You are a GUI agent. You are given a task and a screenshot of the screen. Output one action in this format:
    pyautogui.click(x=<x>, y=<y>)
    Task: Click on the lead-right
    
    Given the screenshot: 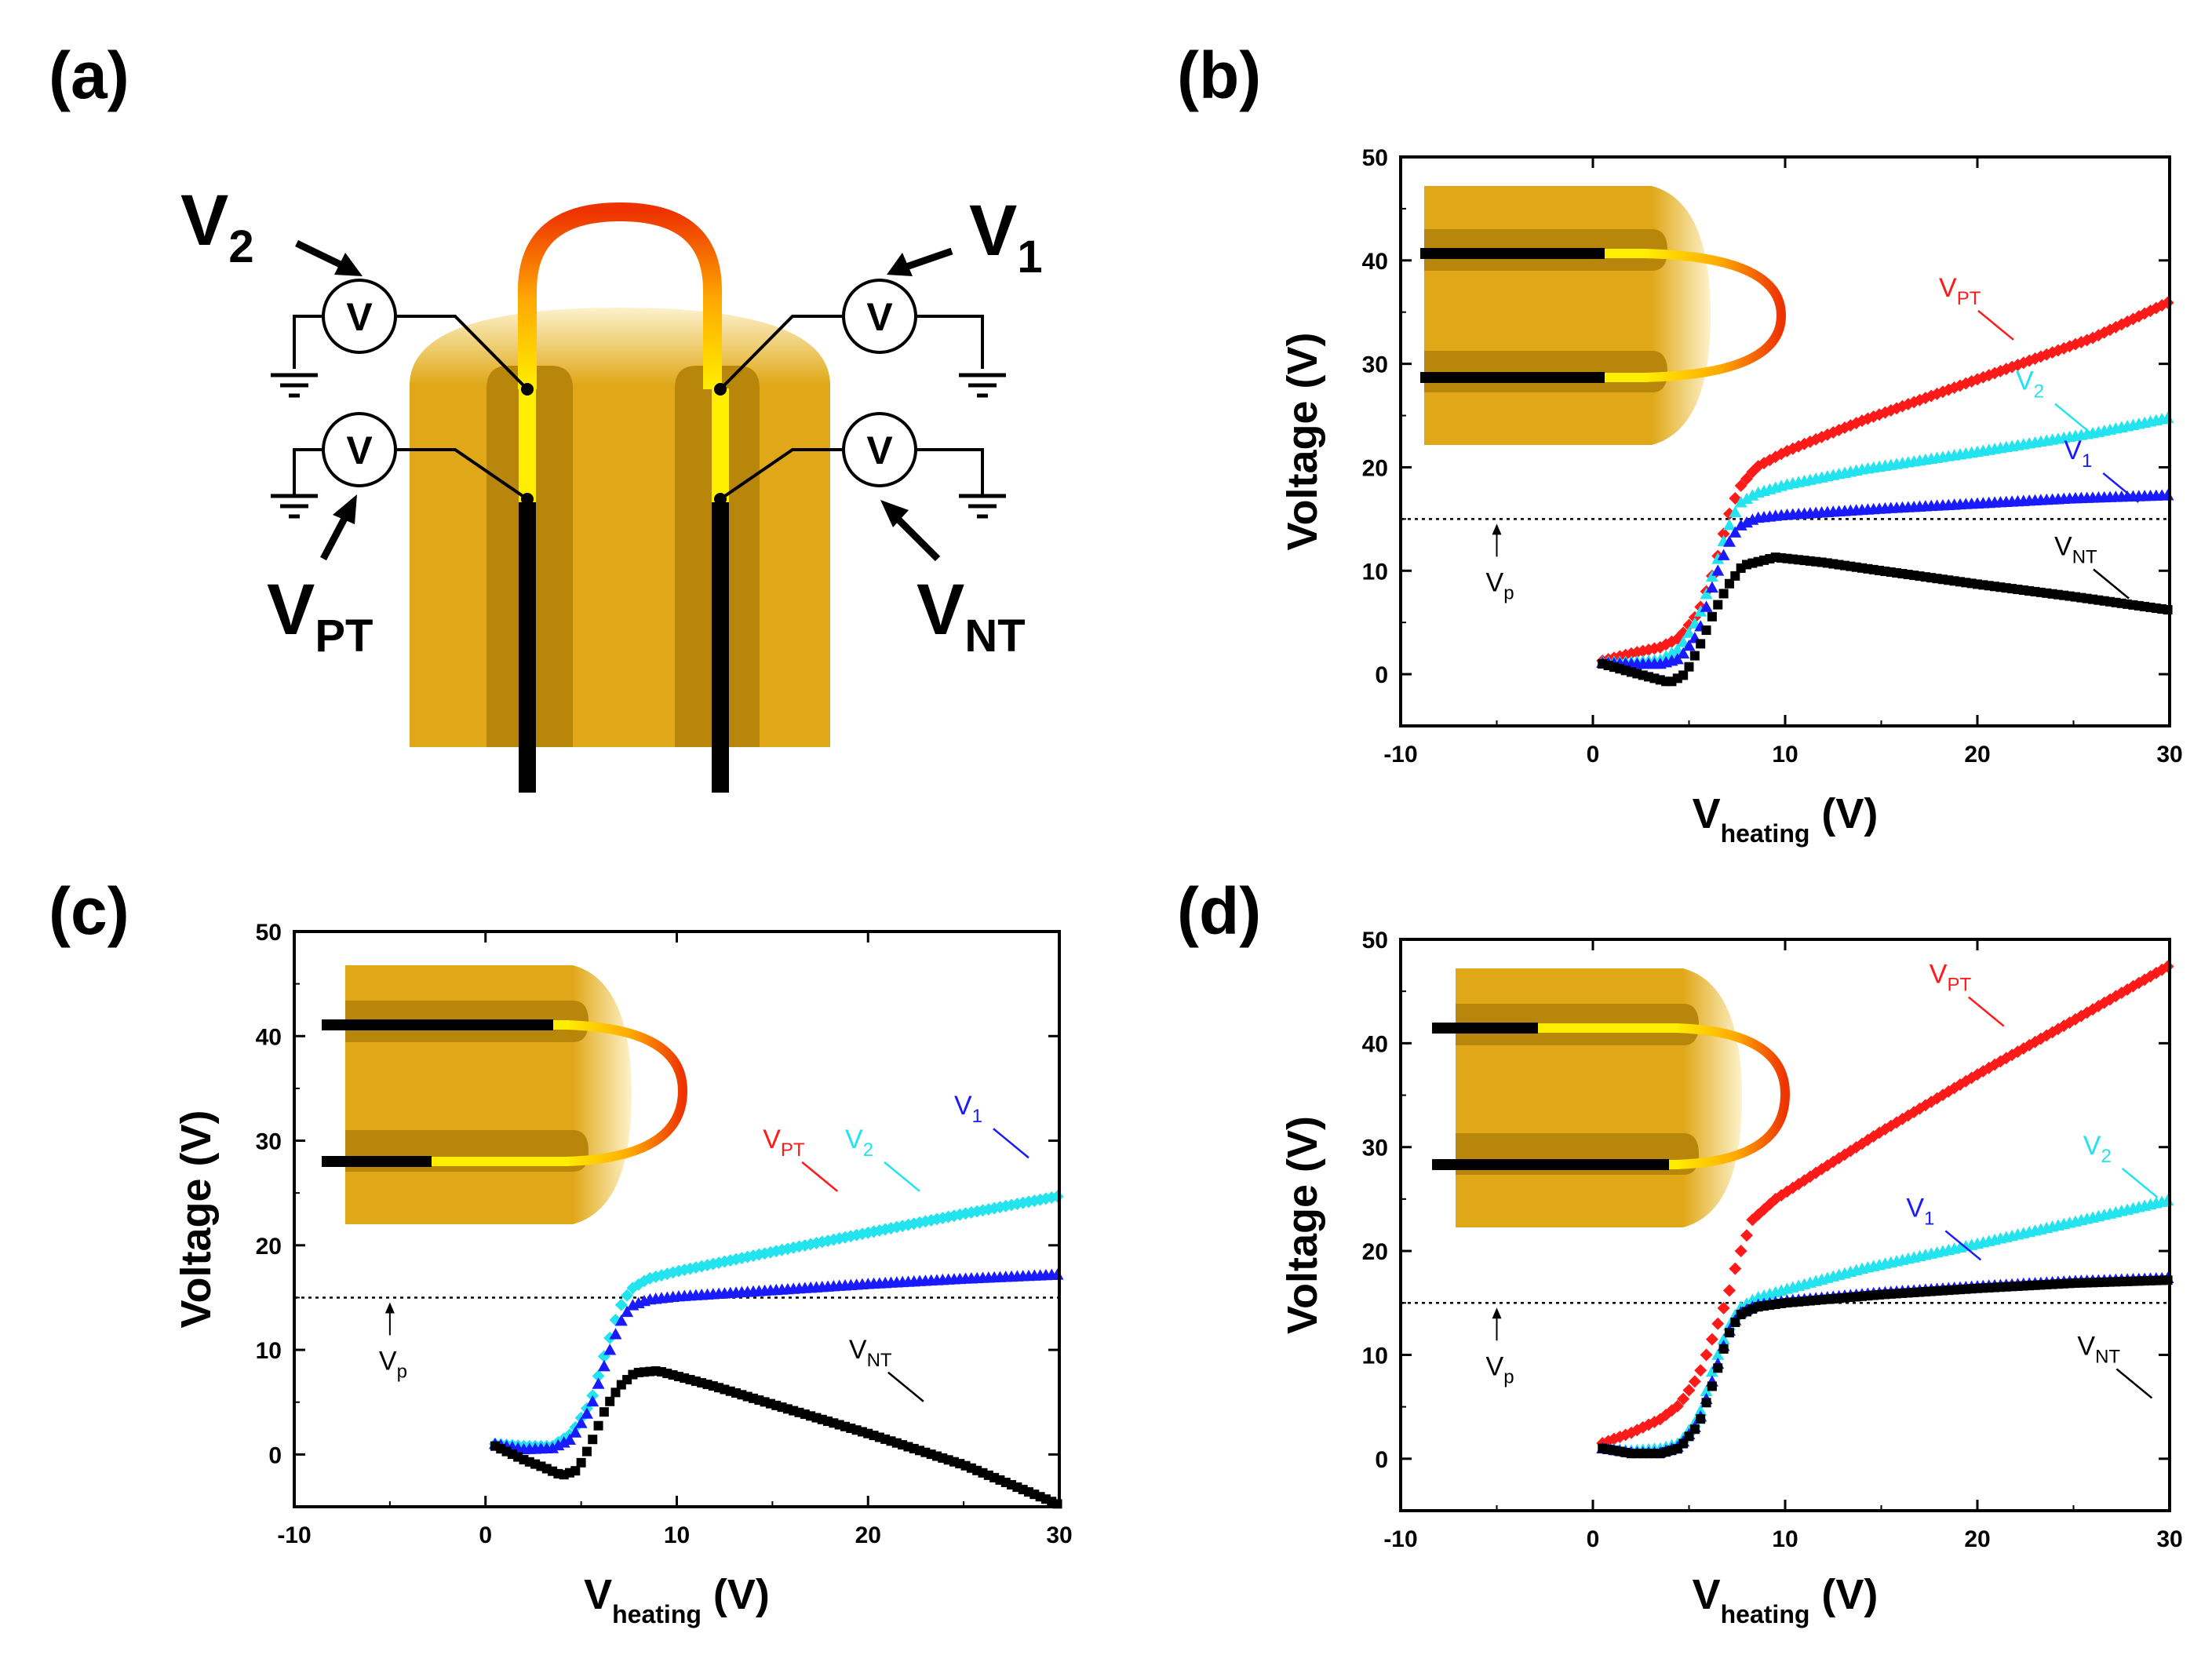 What is the action you would take?
    pyautogui.click(x=720, y=647)
    